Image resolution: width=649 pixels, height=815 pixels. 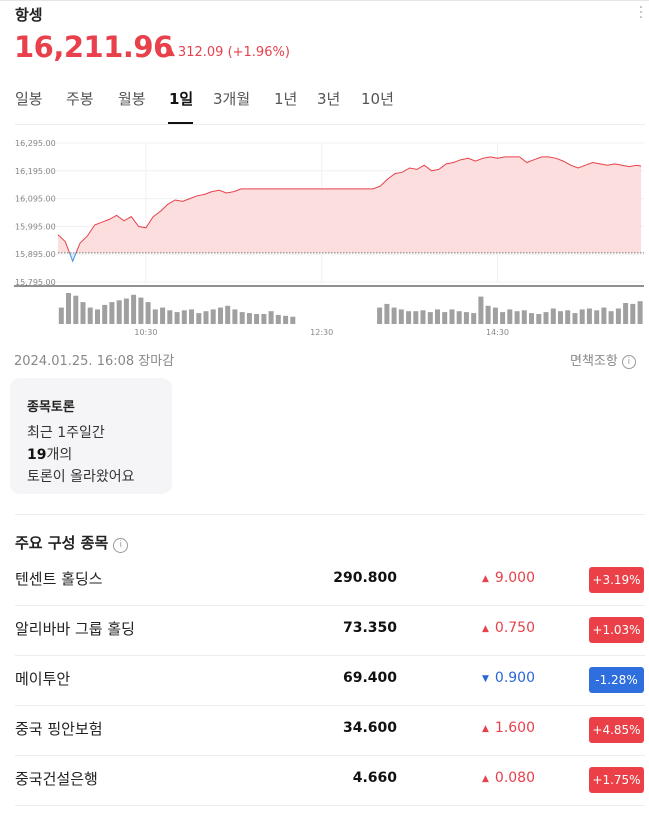 I want to click on stock-change-badge: +1.03%, so click(x=616, y=630).